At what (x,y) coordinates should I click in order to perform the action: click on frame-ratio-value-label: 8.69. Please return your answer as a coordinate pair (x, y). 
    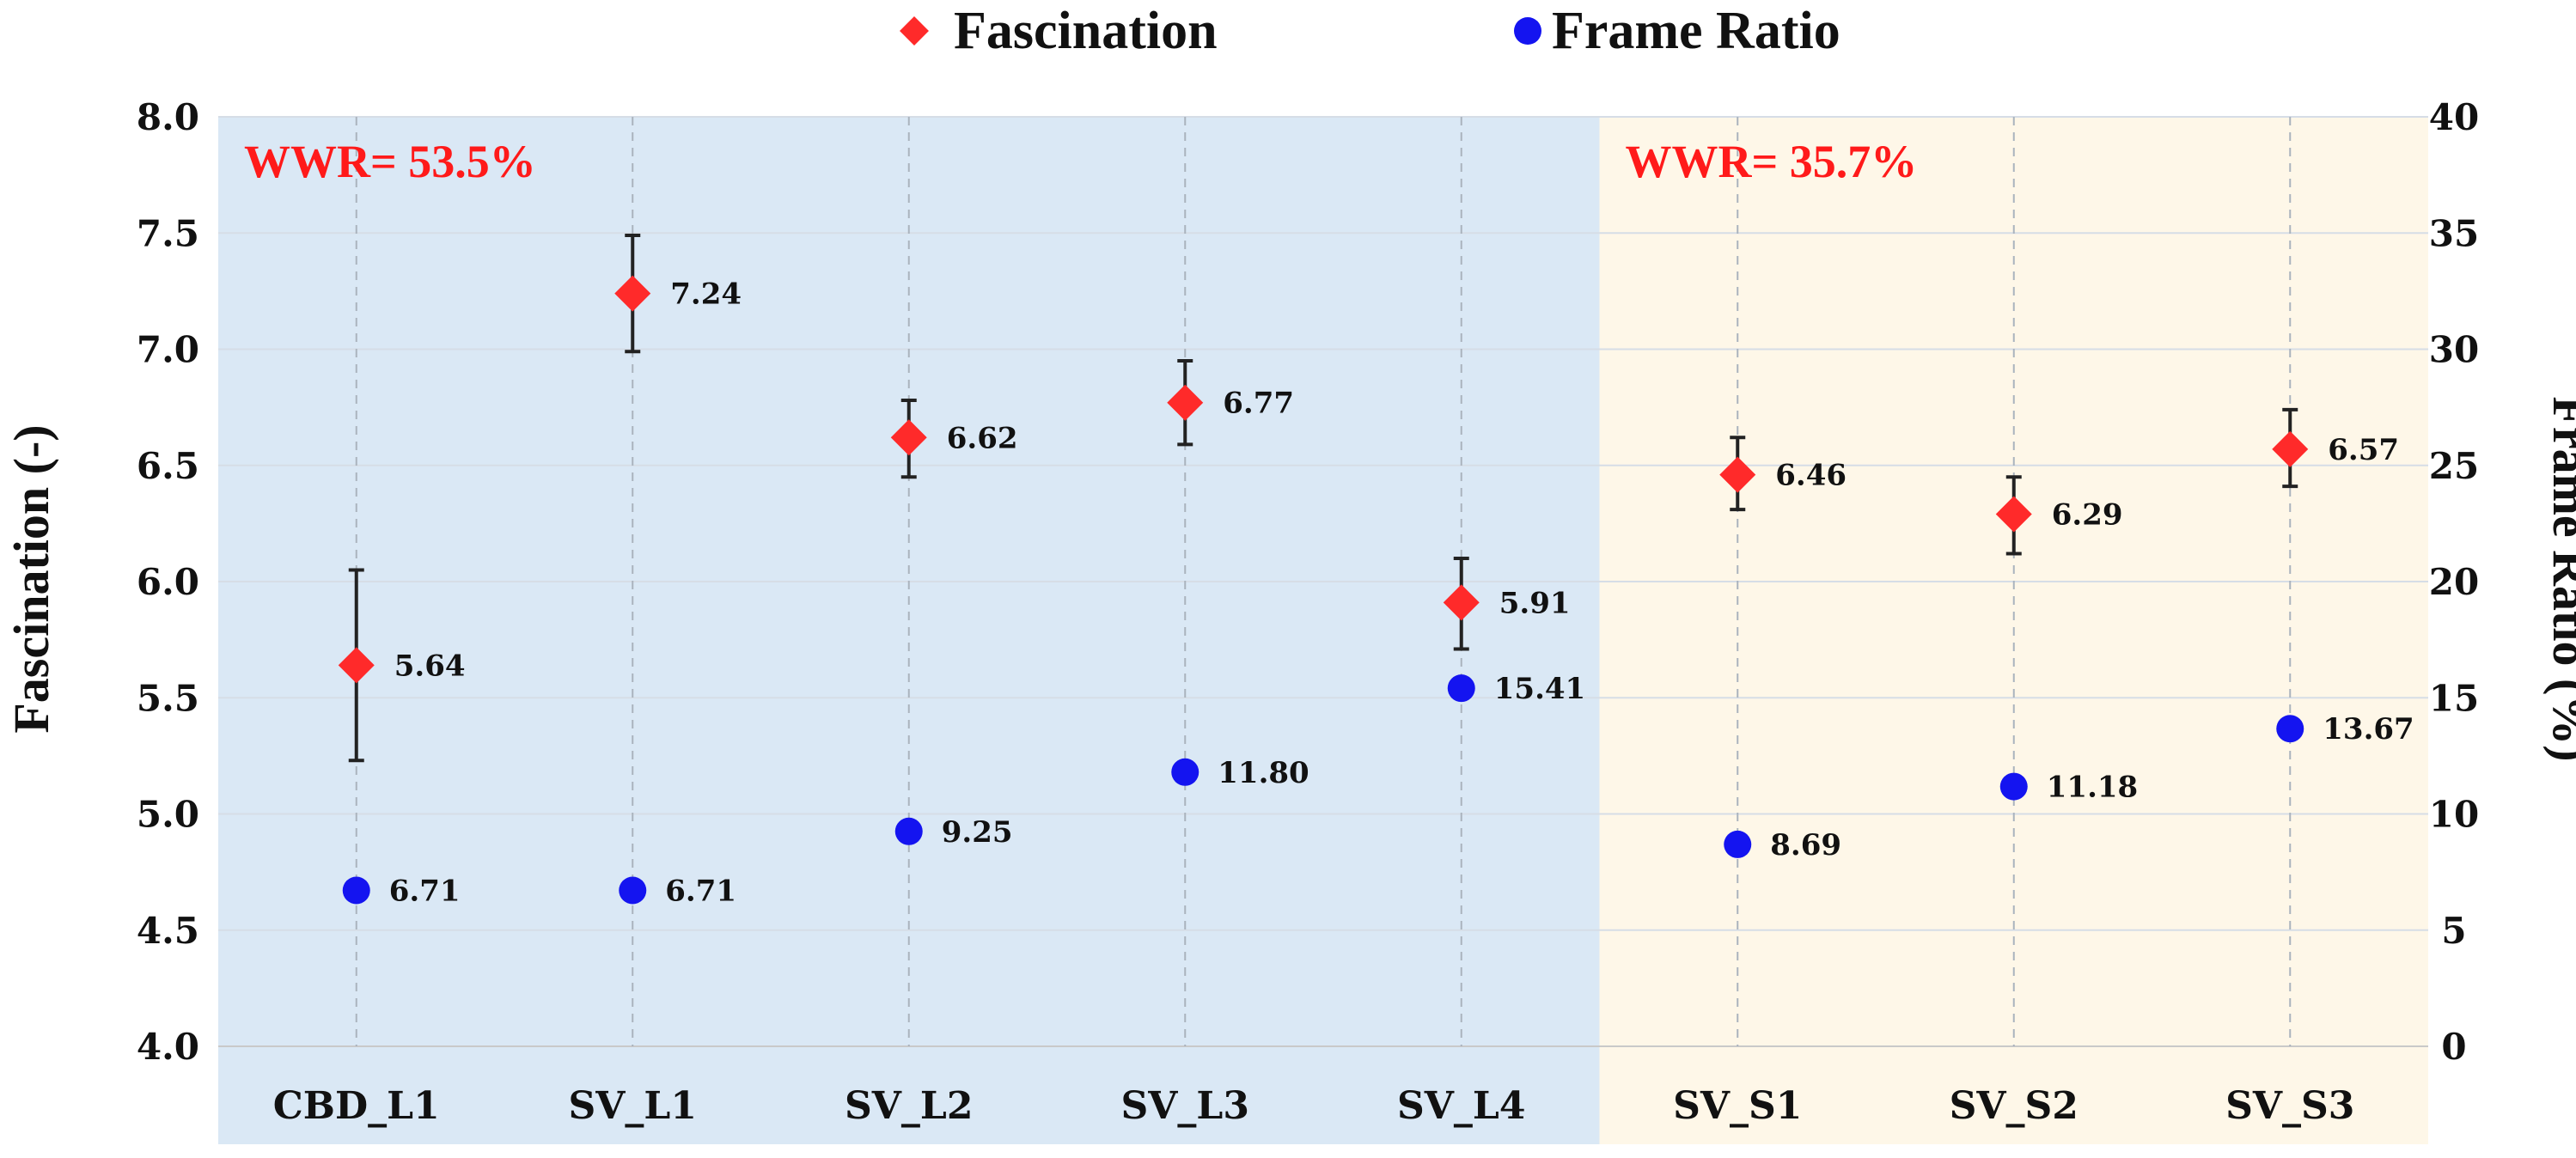
    Looking at the image, I should click on (1805, 845).